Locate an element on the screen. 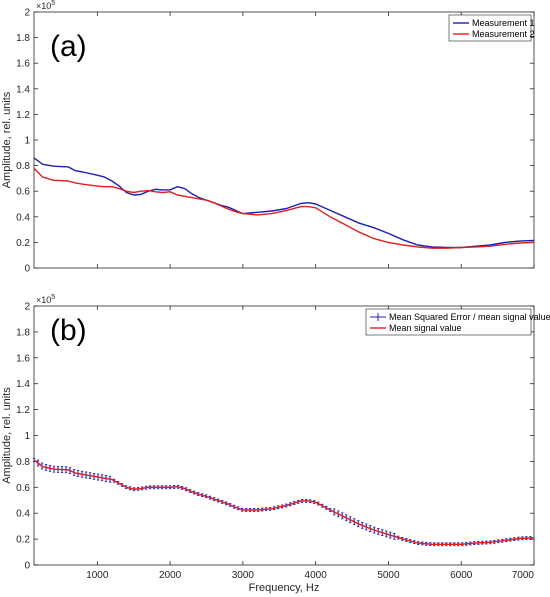 The width and height of the screenshot is (550, 597). x-tick-label: 3000 is located at coordinates (243, 575).